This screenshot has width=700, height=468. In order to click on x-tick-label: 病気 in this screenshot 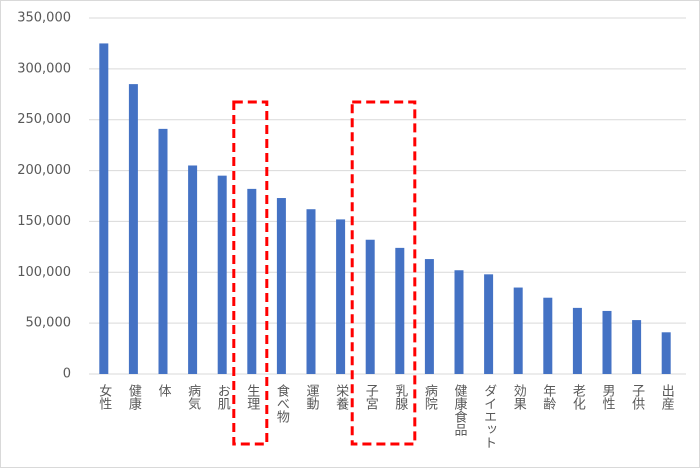, I will do `click(193, 397)`.